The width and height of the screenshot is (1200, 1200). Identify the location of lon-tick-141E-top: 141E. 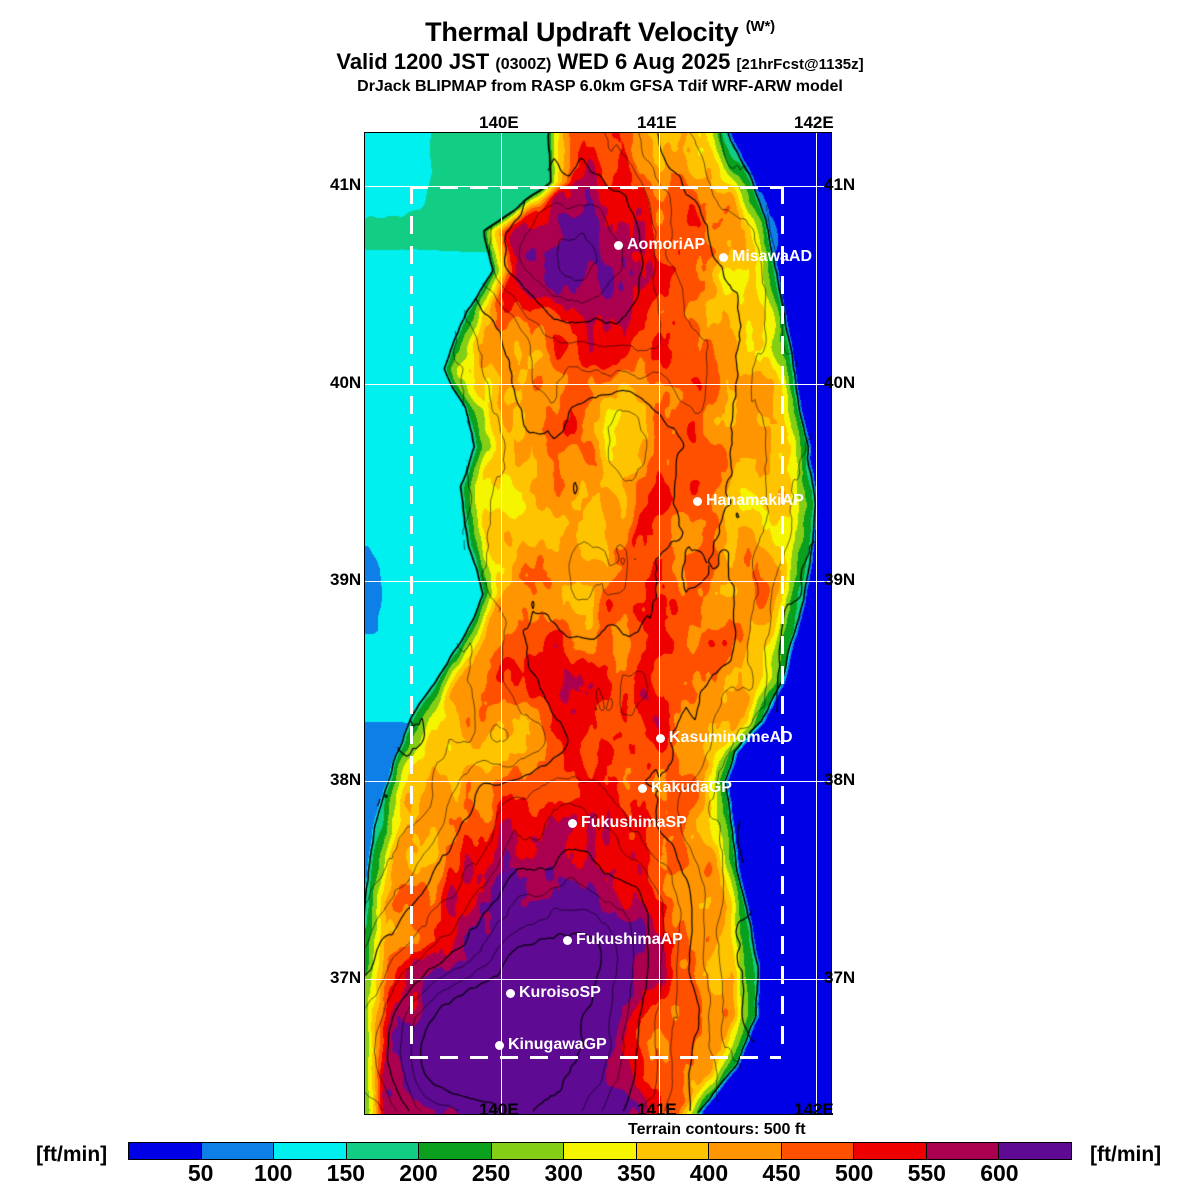
(657, 122).